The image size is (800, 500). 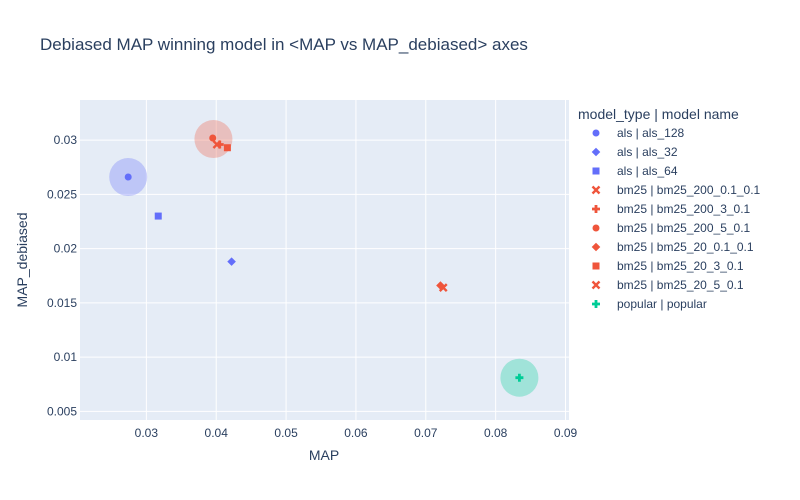 What do you see at coordinates (286, 433) in the screenshot?
I see `x-tick-label: 0.05` at bounding box center [286, 433].